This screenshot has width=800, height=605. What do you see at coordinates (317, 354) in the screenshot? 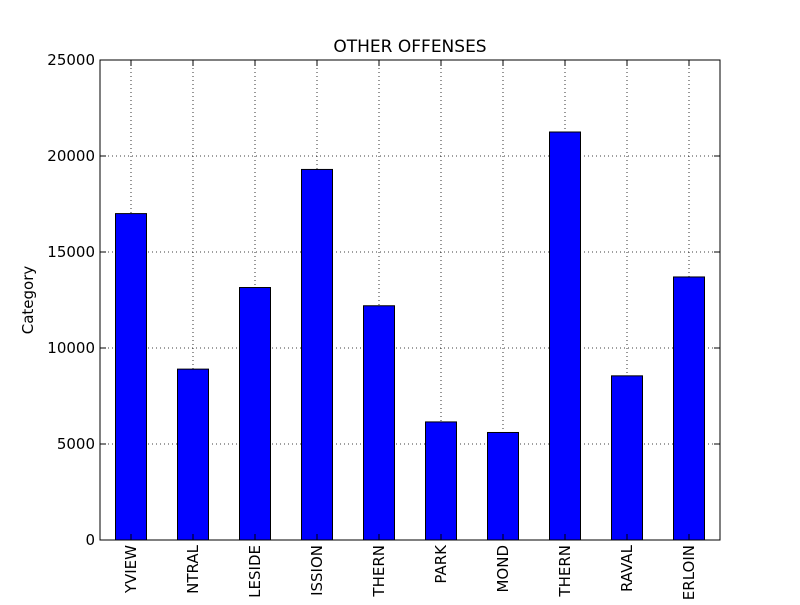
I see `bar-mission` at bounding box center [317, 354].